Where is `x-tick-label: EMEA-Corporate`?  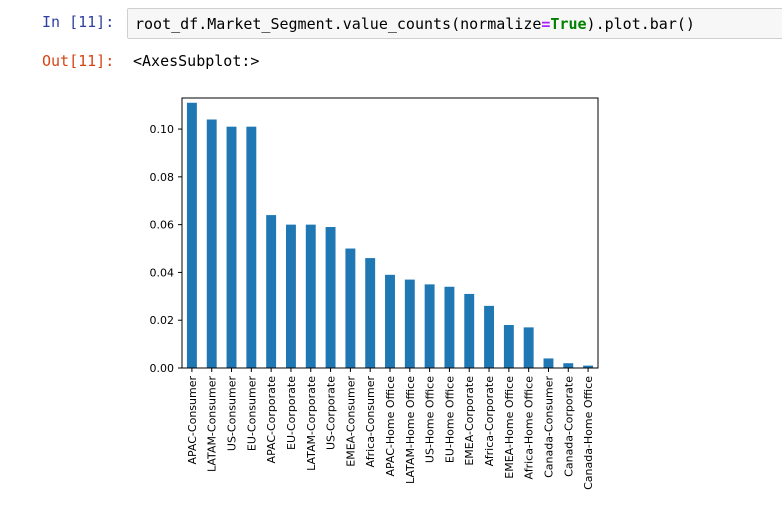
x-tick-label: EMEA-Corporate is located at coordinates (469, 421).